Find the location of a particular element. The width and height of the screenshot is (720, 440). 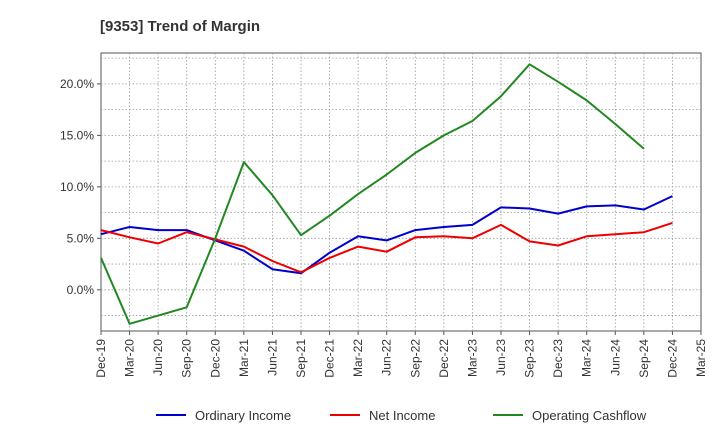

legend-label-operating-cashflow: Operating Cashflow is located at coordinates (589, 415).